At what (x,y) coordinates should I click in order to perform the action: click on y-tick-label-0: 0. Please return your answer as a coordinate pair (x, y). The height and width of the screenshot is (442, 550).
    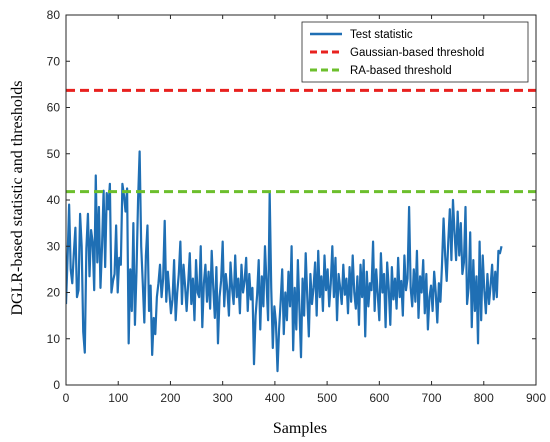
    Looking at the image, I should click on (56, 385).